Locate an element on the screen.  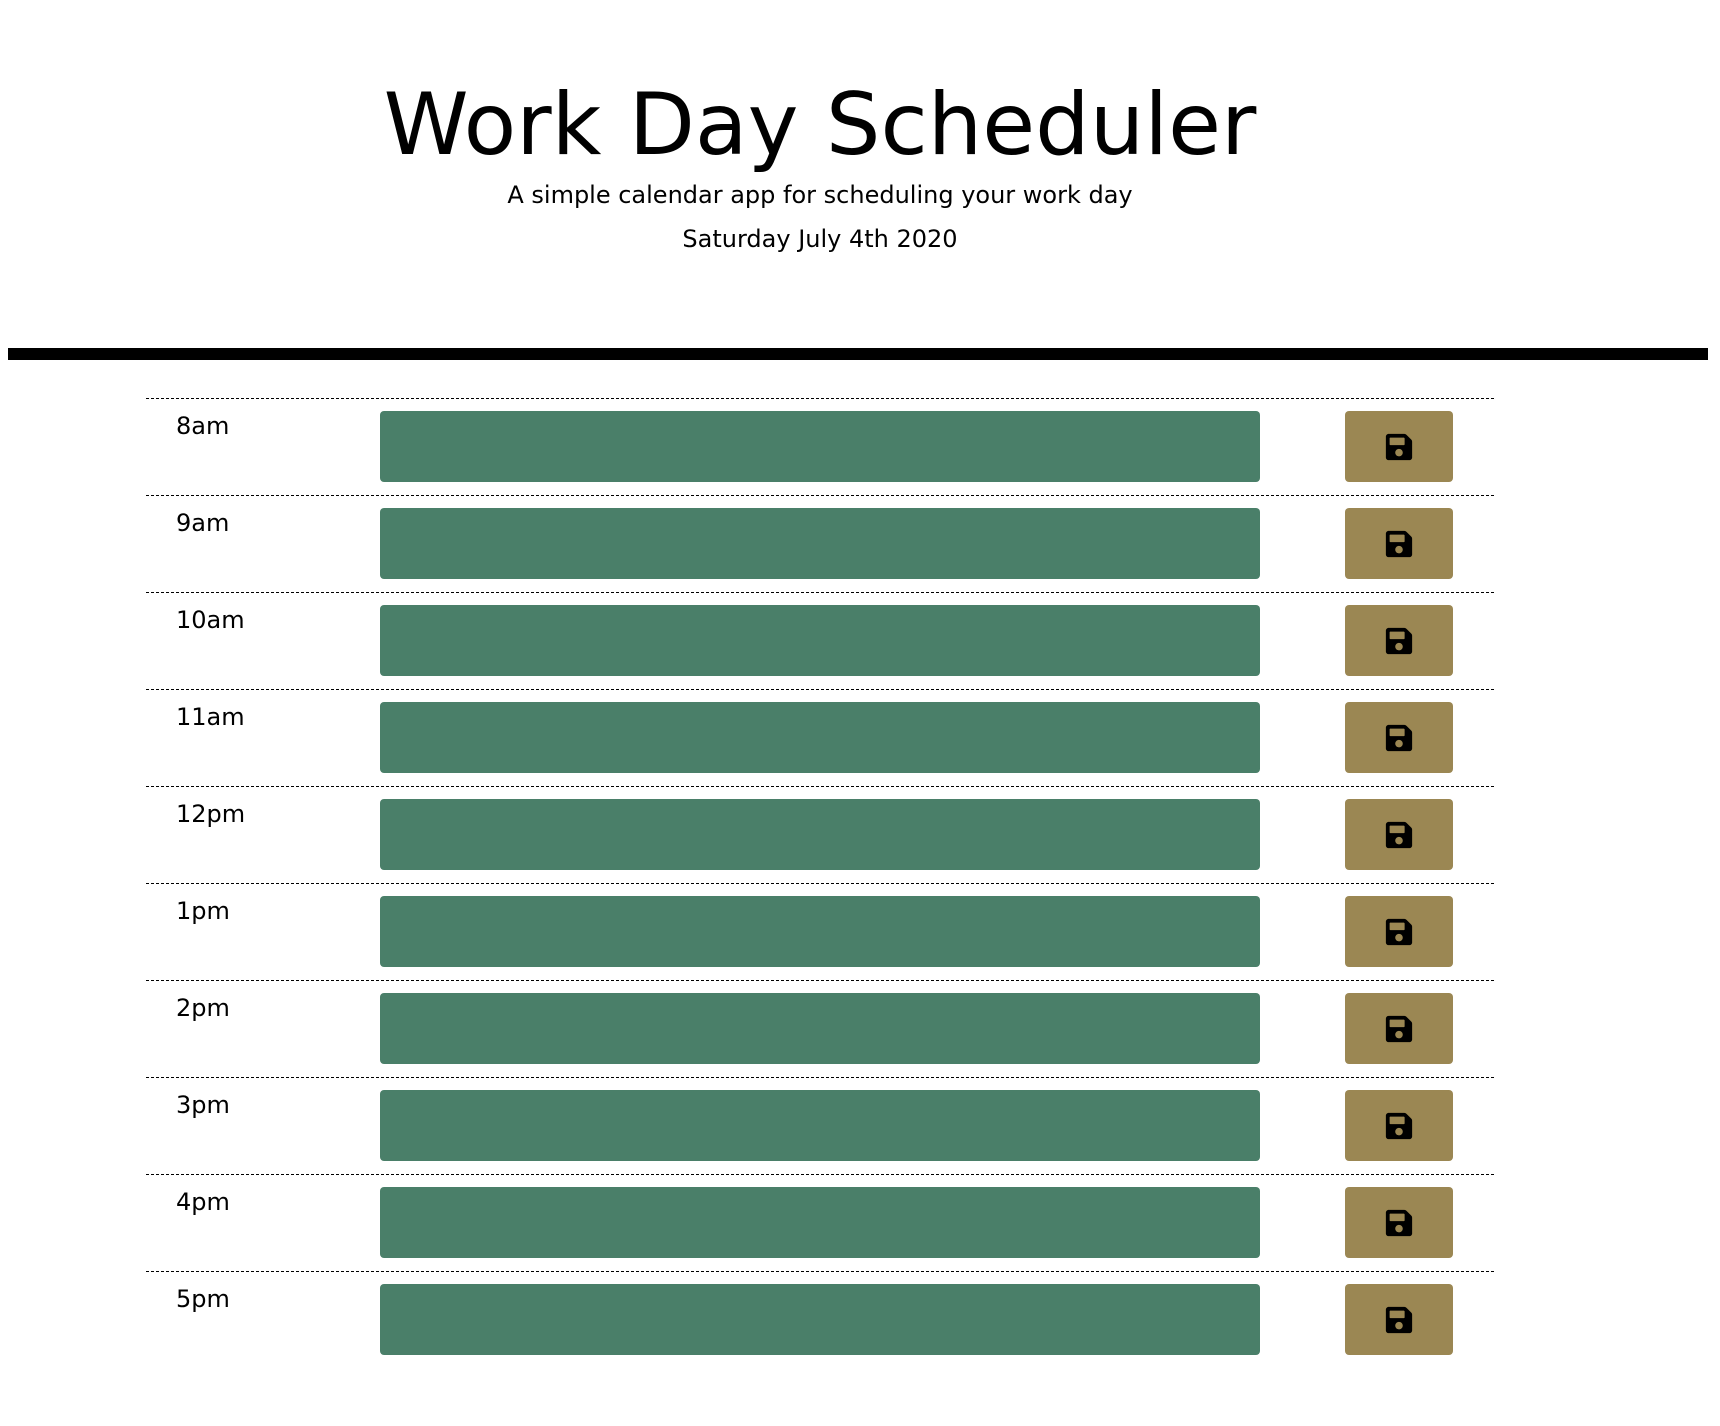
time-block: 3pm is located at coordinates (820, 1125).